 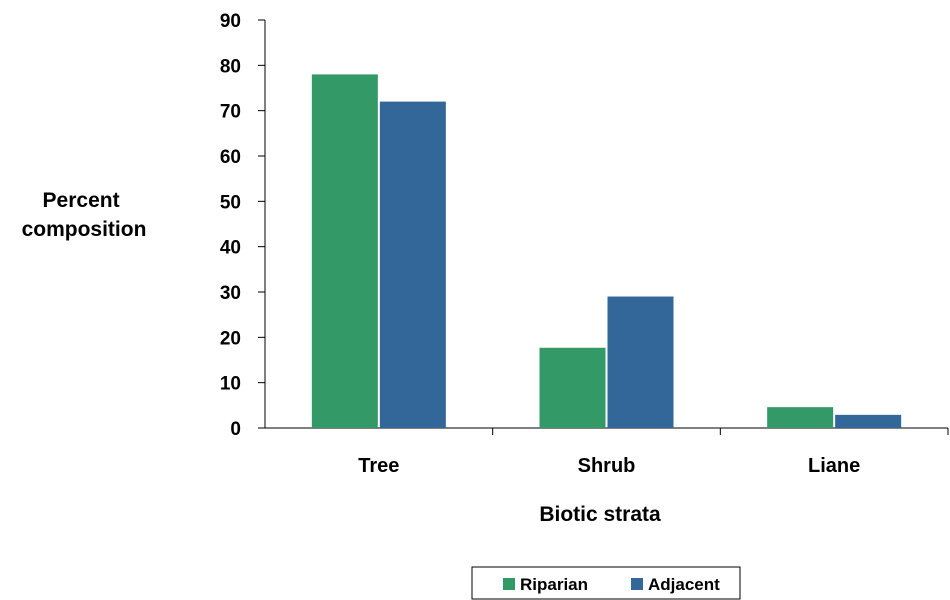 What do you see at coordinates (554, 584) in the screenshot?
I see `legend-label-riparian: Riparian` at bounding box center [554, 584].